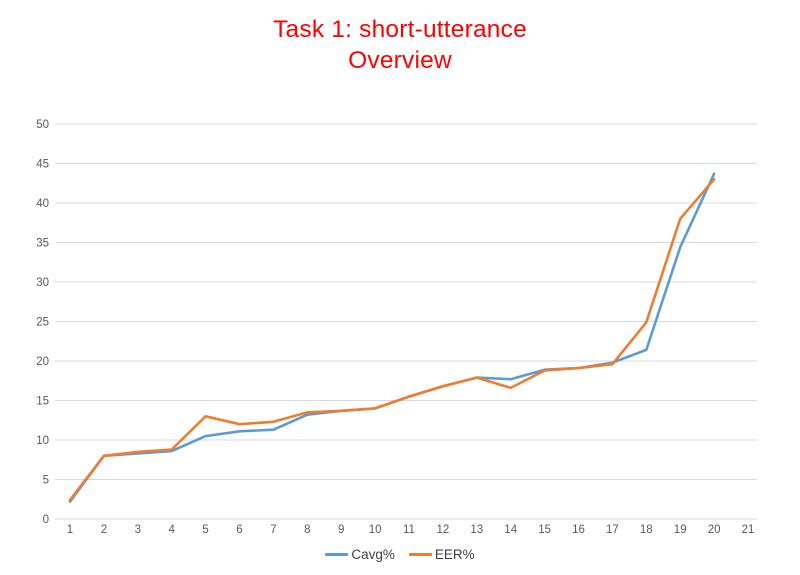  What do you see at coordinates (341, 530) in the screenshot?
I see `x-tick-label: 9` at bounding box center [341, 530].